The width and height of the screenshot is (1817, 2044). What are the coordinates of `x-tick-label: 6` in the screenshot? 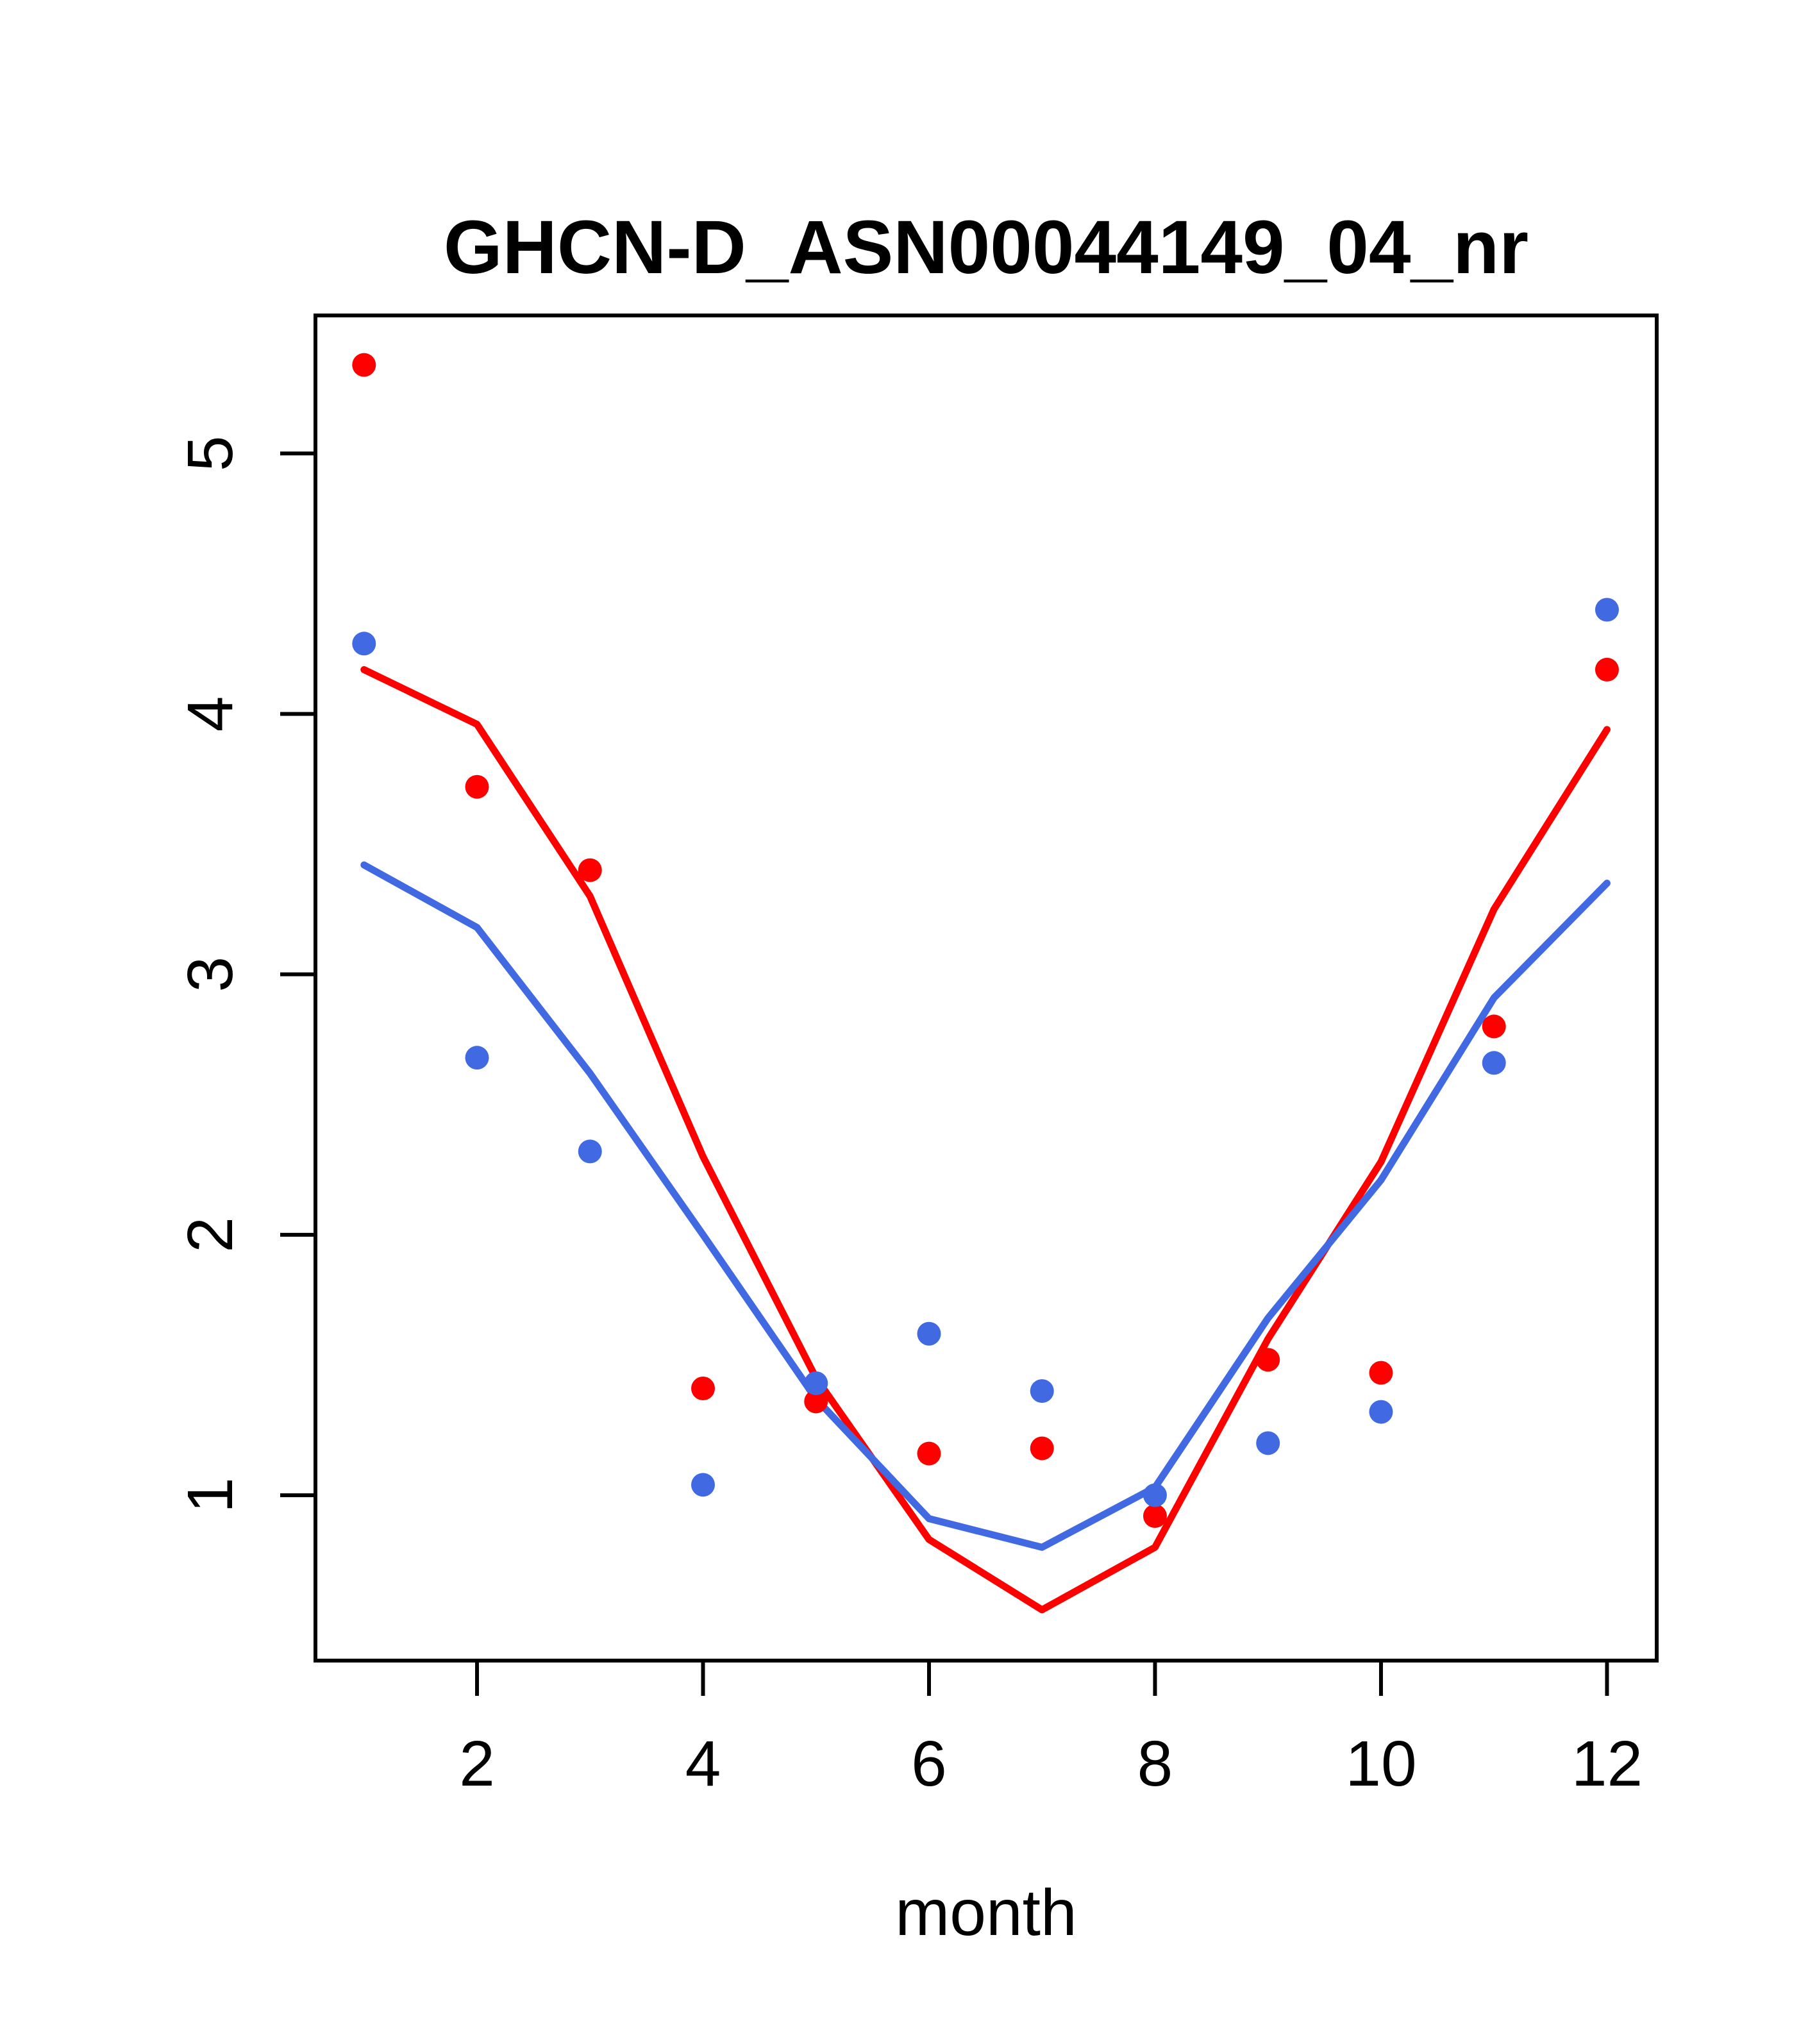 It's located at (929, 1764).